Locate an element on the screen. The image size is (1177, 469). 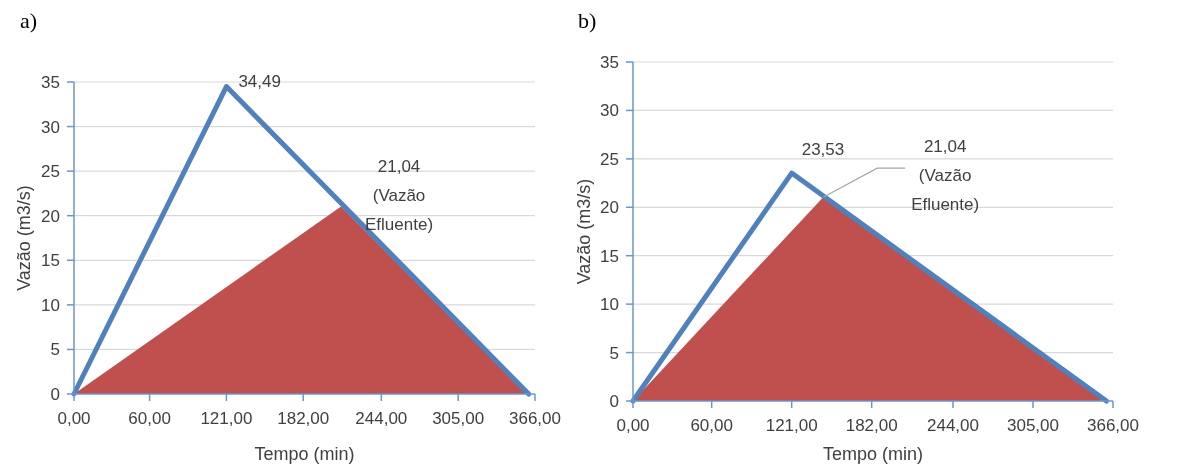
annotation: 23,53 is located at coordinates (823, 150).